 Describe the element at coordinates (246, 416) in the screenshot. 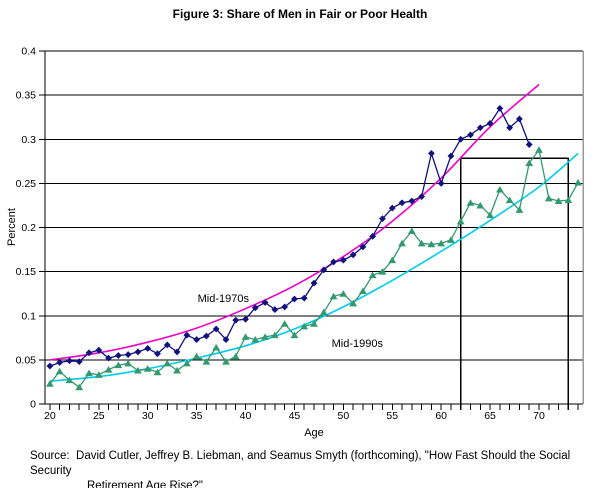

I see `x-tick-label: 40` at that location.